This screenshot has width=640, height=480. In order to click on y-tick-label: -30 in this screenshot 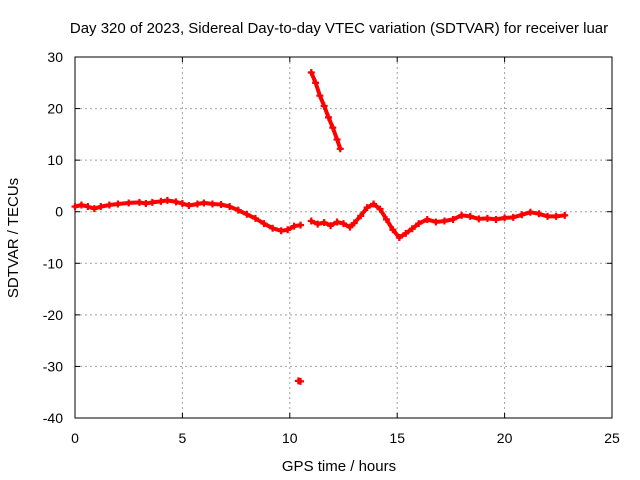, I will do `click(53, 366)`.